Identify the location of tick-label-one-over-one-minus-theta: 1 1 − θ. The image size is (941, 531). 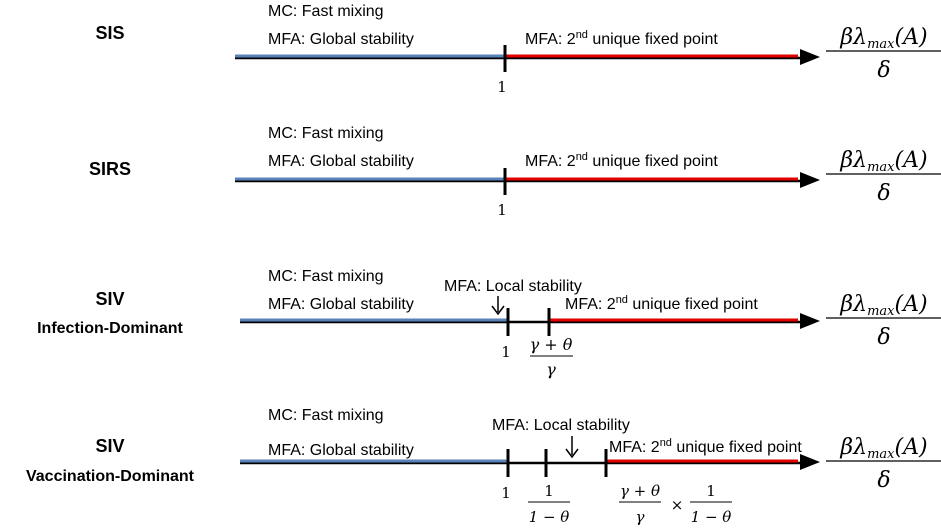
(549, 504).